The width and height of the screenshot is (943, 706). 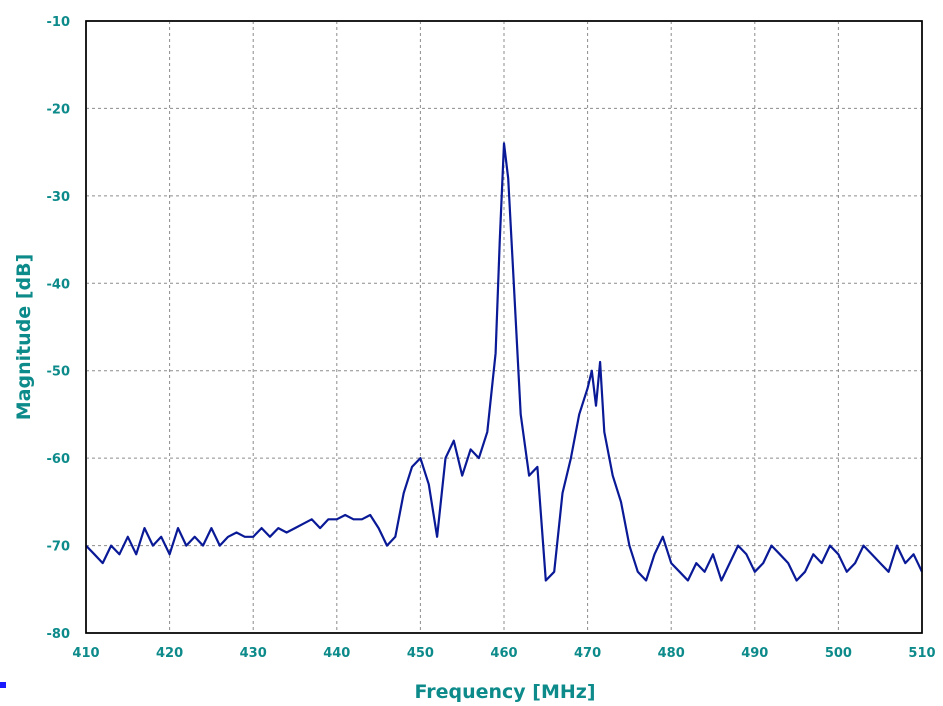 I want to click on x-tick-label: 500, so click(x=838, y=653).